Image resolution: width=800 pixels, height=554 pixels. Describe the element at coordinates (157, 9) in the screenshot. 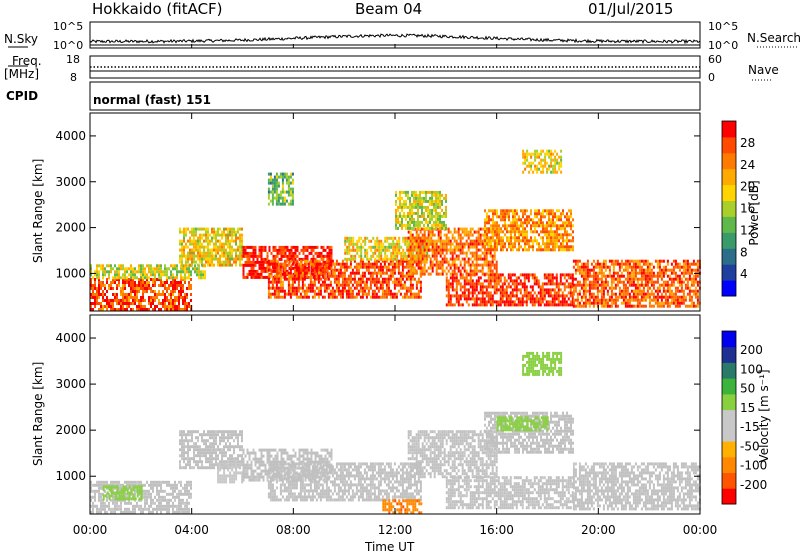

I see `station-title: Hokkaido (fitACF)` at that location.